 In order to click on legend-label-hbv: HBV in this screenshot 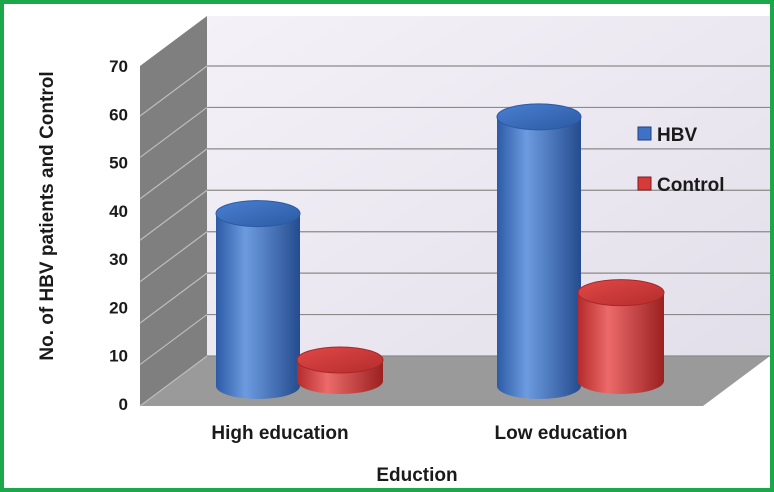, I will do `click(677, 135)`.